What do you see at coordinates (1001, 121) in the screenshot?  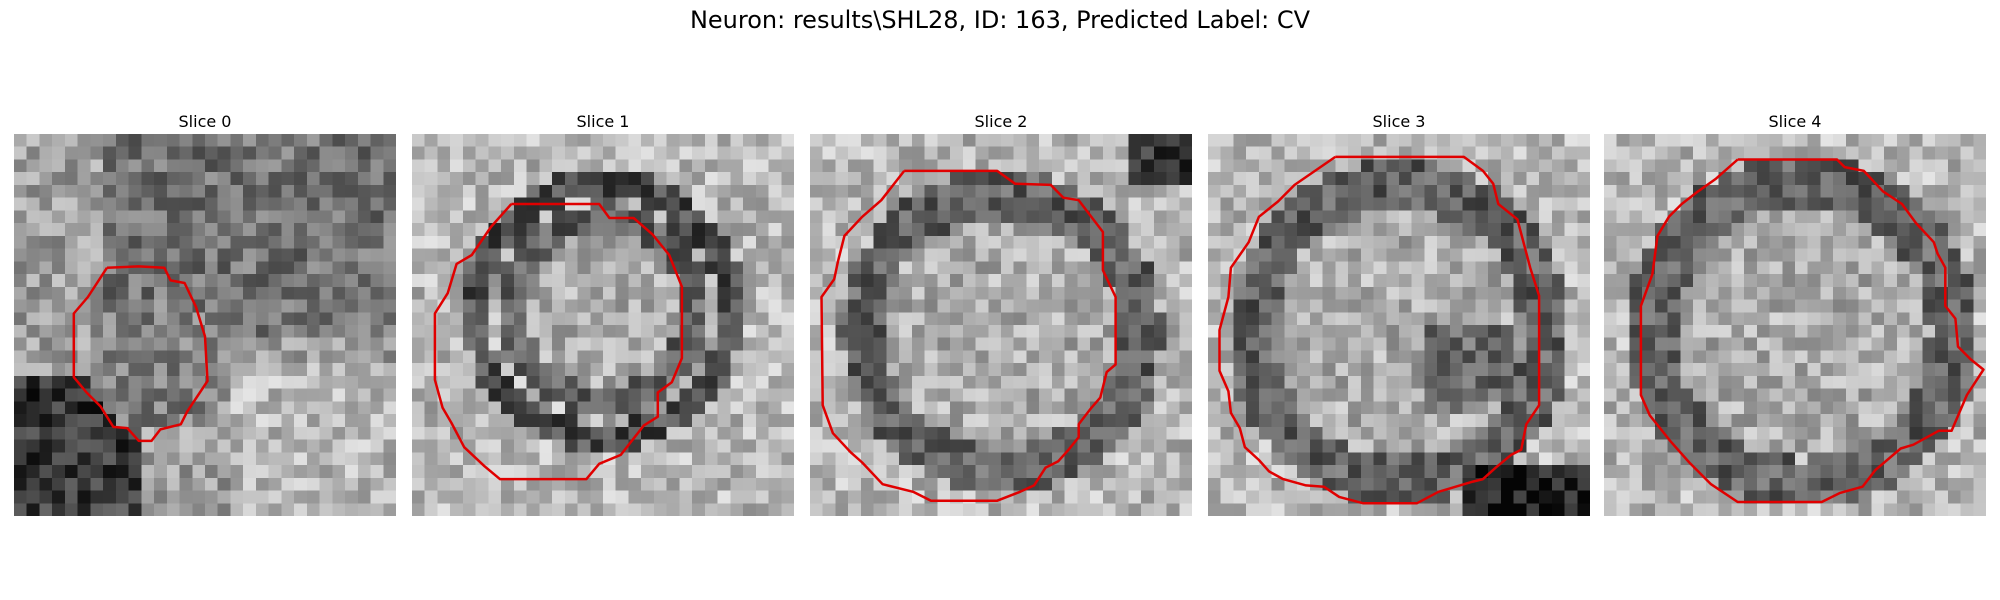 I see `slice-title: Slice 2` at bounding box center [1001, 121].